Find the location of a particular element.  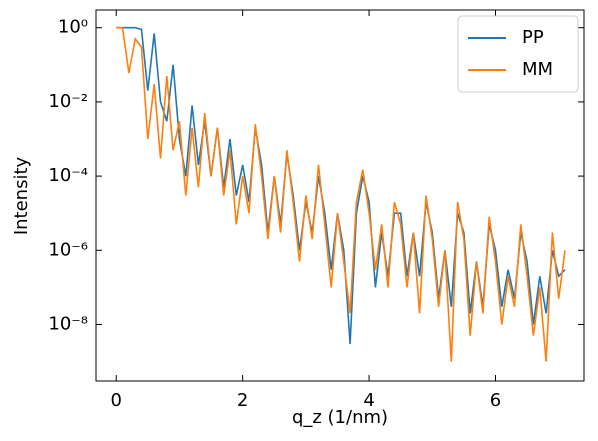

x-tick-label: 2 is located at coordinates (242, 400).